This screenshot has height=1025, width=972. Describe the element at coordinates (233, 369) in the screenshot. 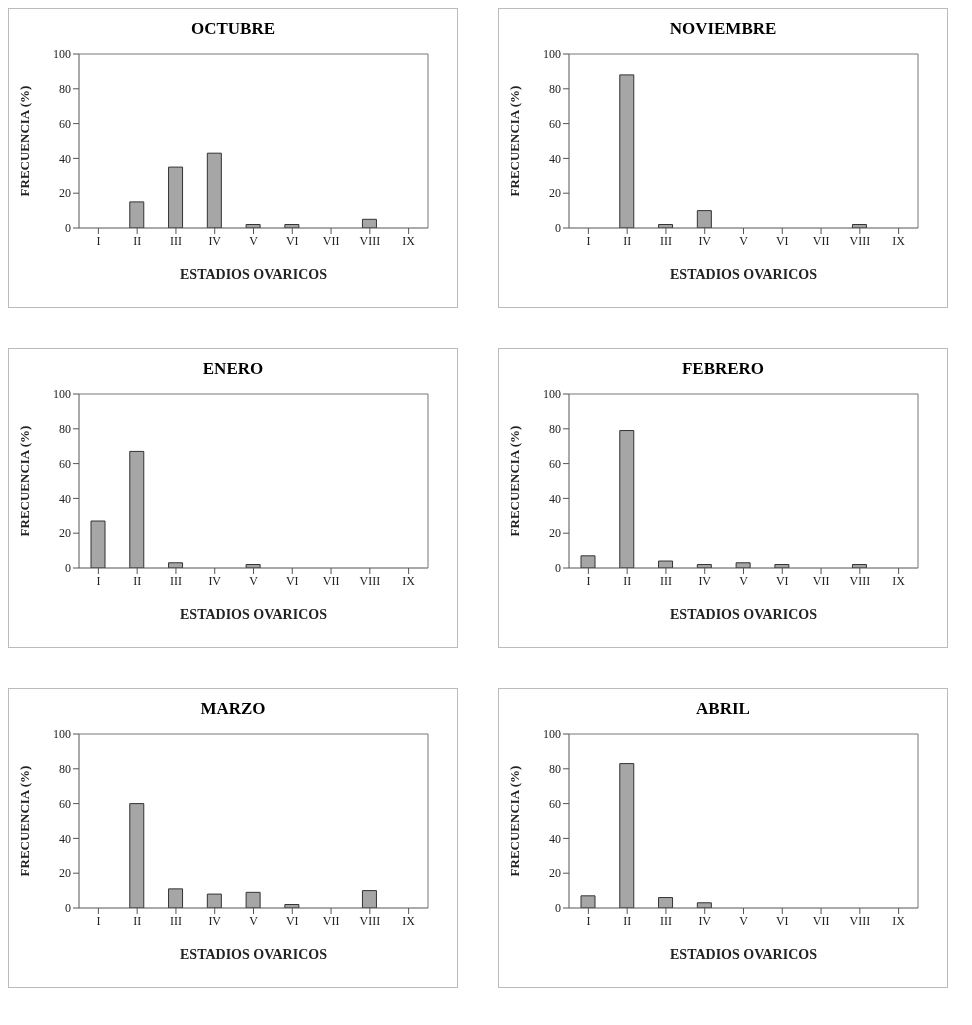

I see `chart-title: ENERO` at that location.